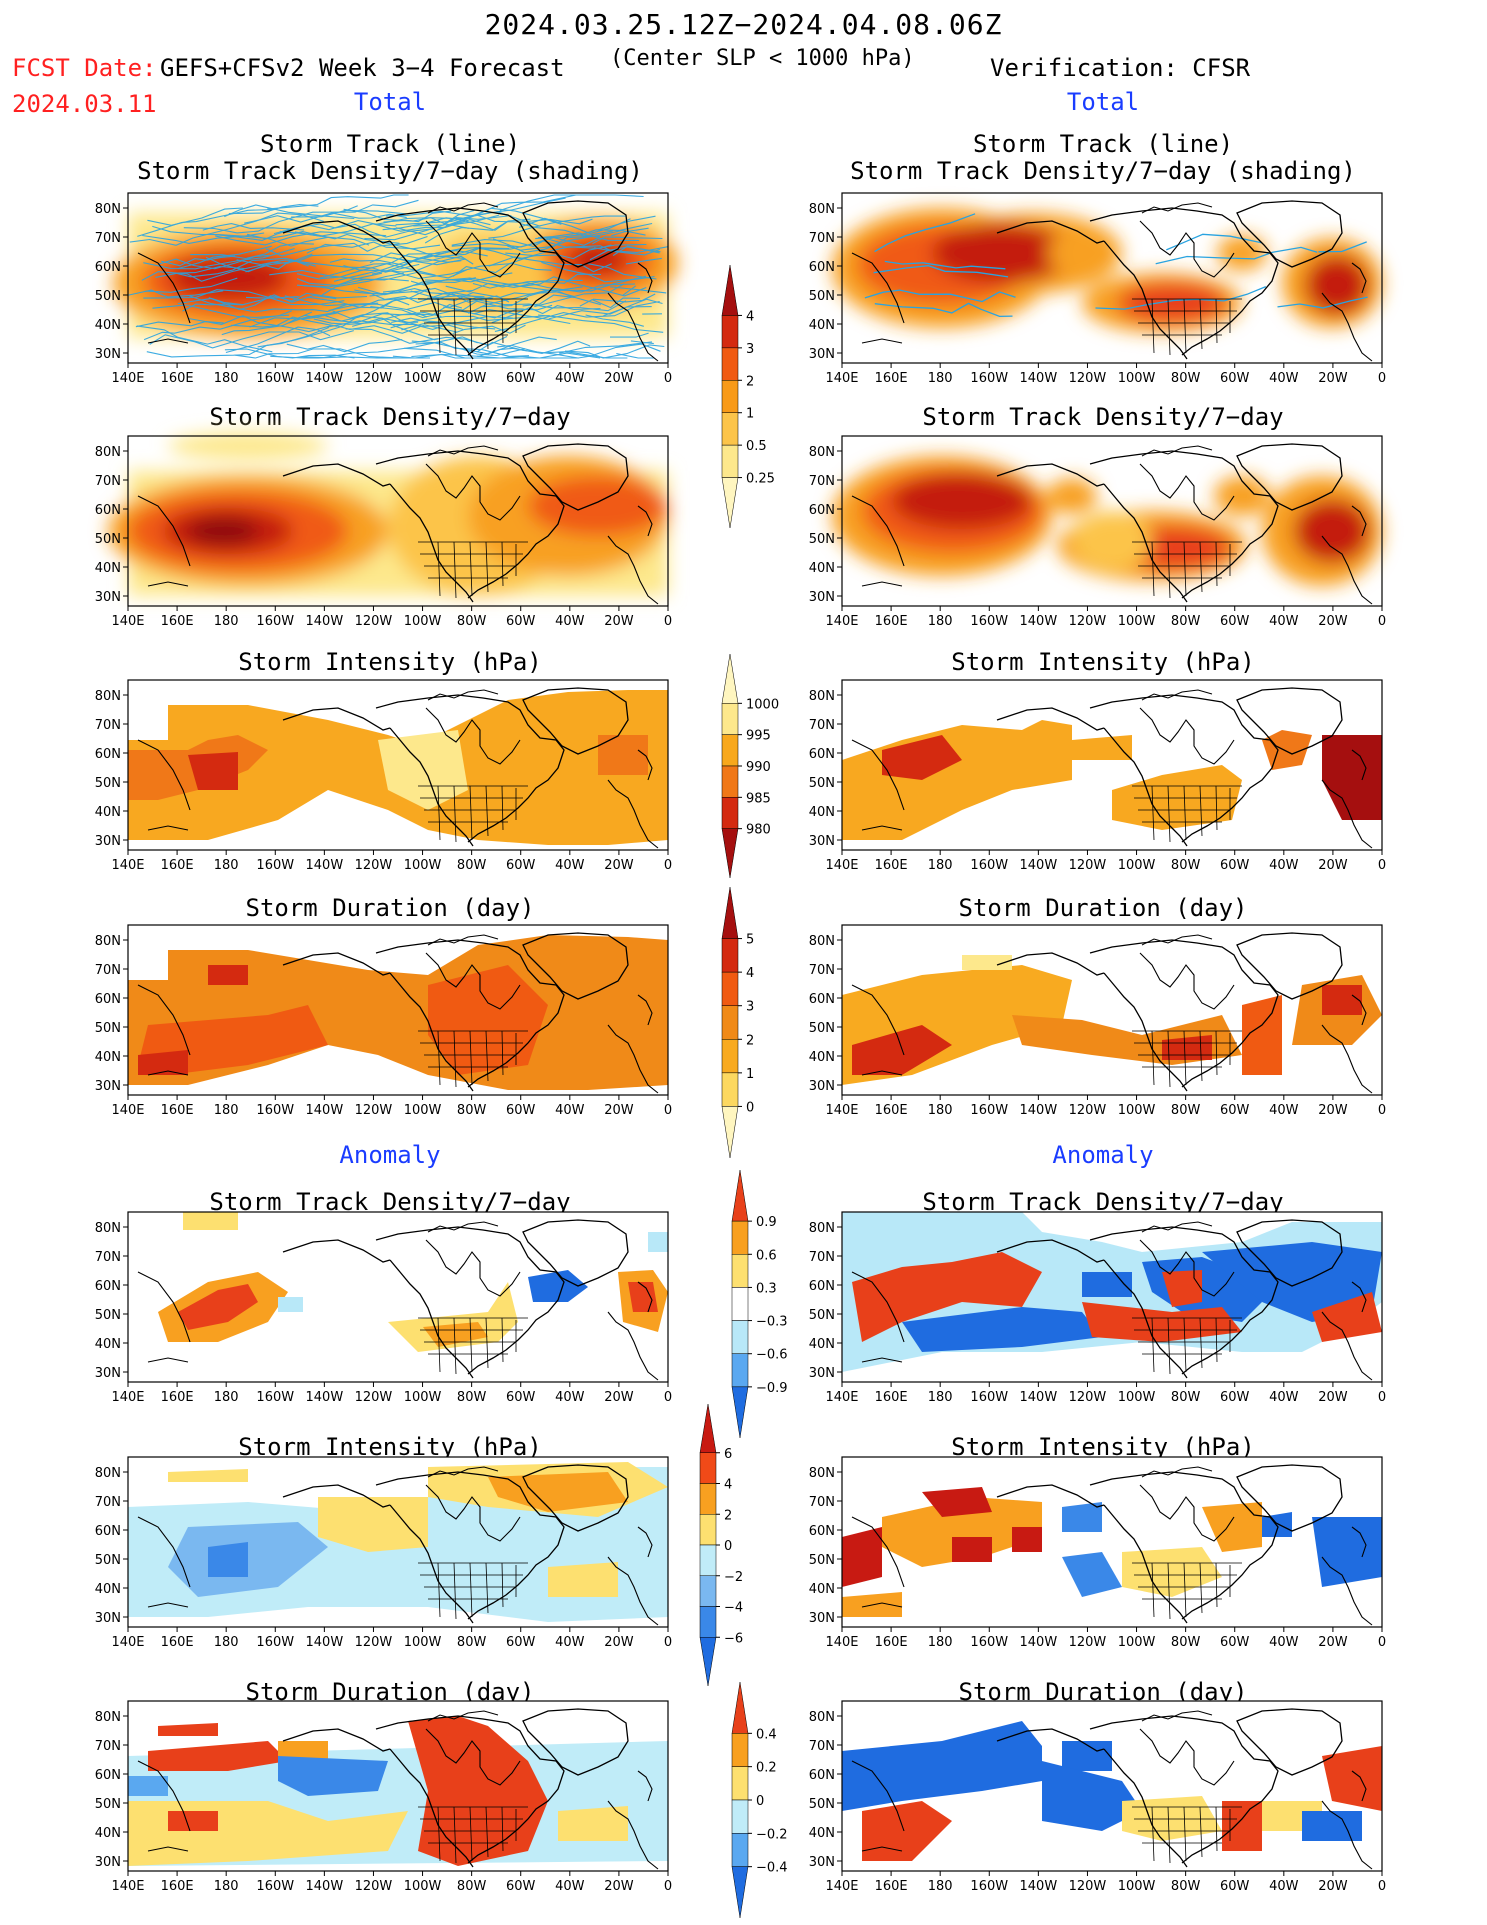  I want to click on verification-label: Verification: CFSR, so click(1120, 68).